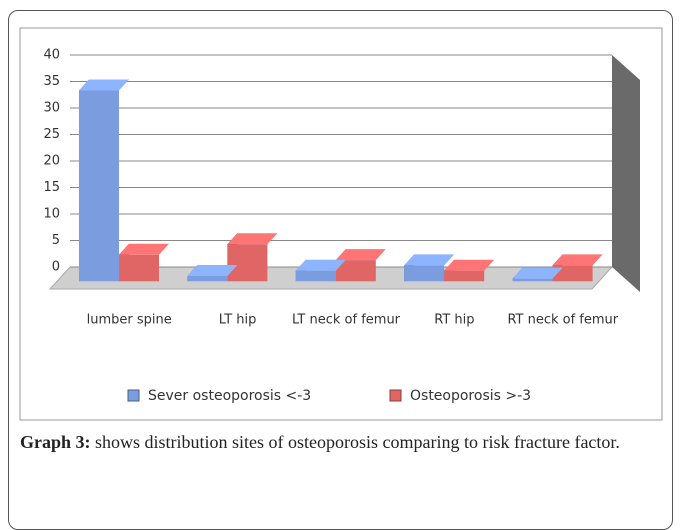 This screenshot has width=683, height=530. I want to click on y-tick-label: 10, so click(51, 214).